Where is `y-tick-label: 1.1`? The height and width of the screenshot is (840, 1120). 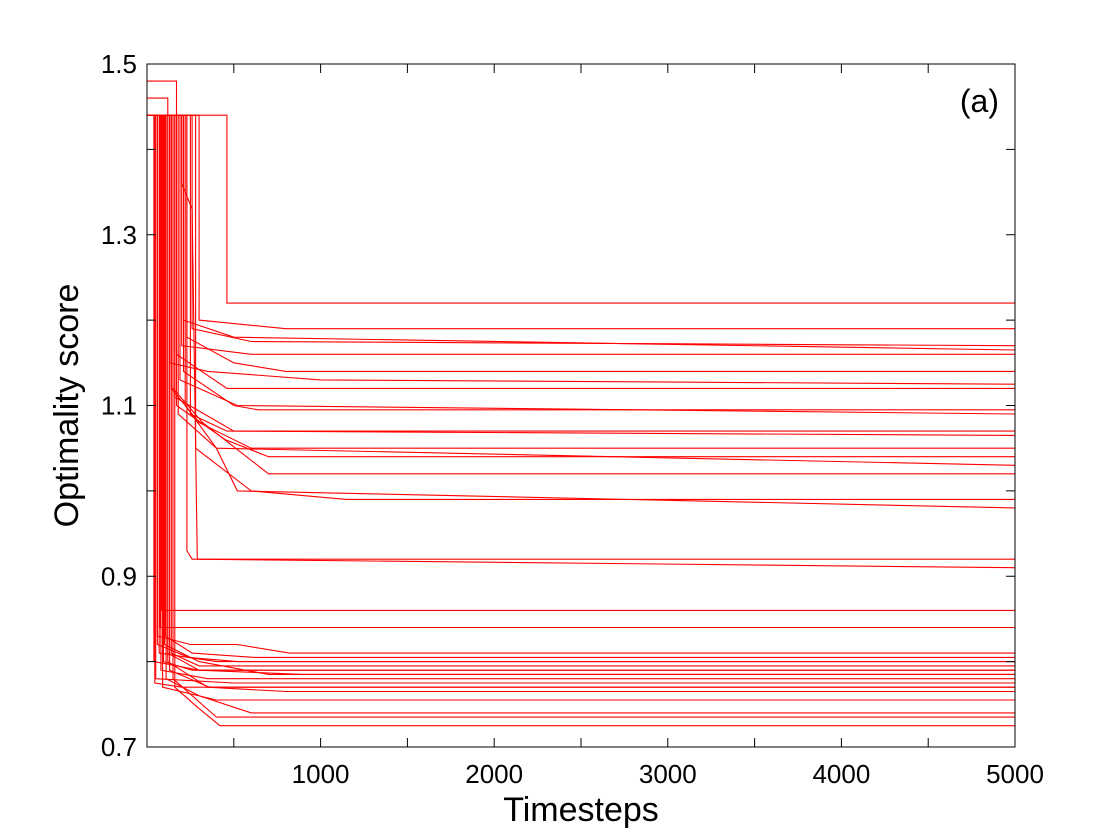
y-tick-label: 1.1 is located at coordinates (119, 406).